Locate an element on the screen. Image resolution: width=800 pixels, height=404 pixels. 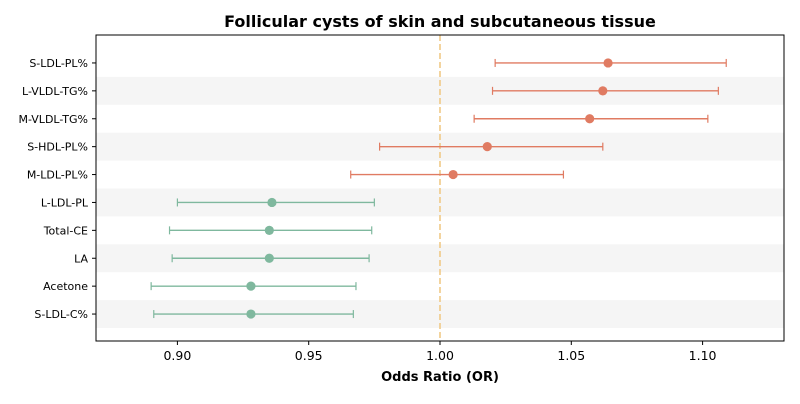
x-tick-label: 1.00 is located at coordinates (440, 355).